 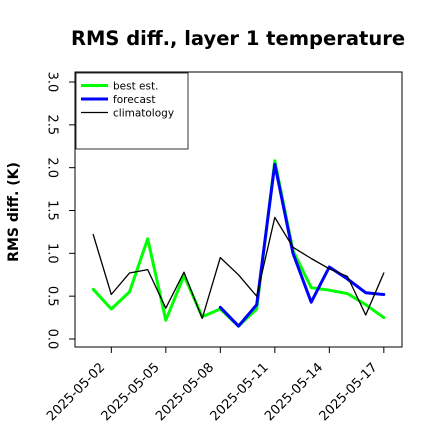 I want to click on y-tick-label: 2.0, so click(x=52, y=167).